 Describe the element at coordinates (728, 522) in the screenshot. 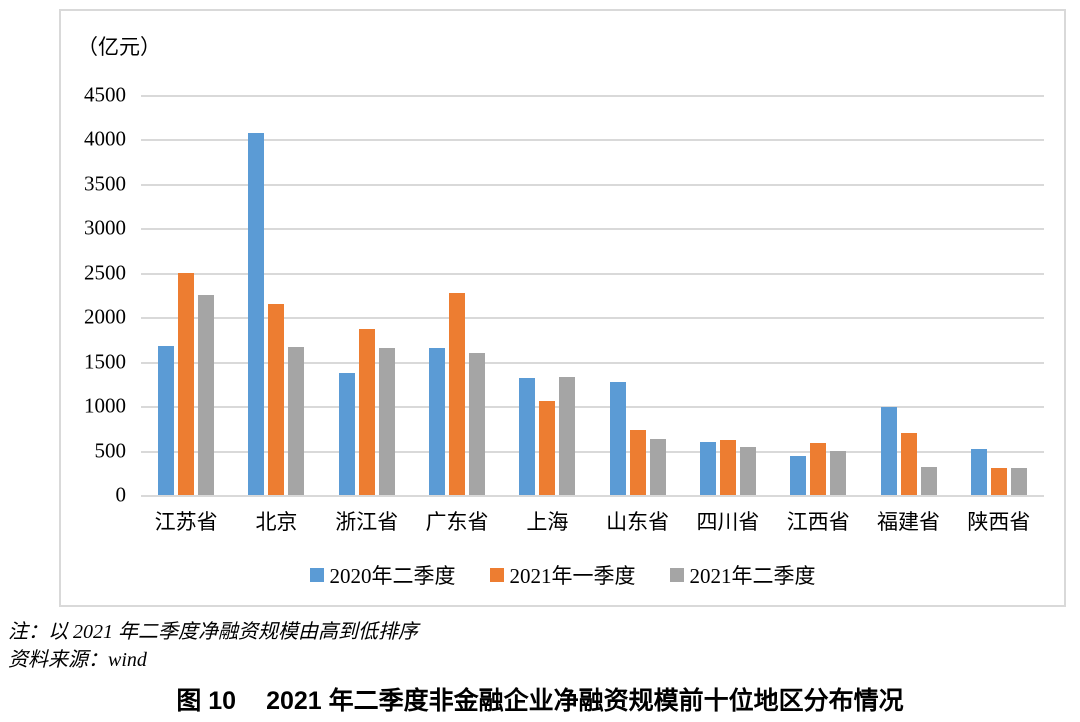

I see `x-axis-category-label: 四川省` at that location.